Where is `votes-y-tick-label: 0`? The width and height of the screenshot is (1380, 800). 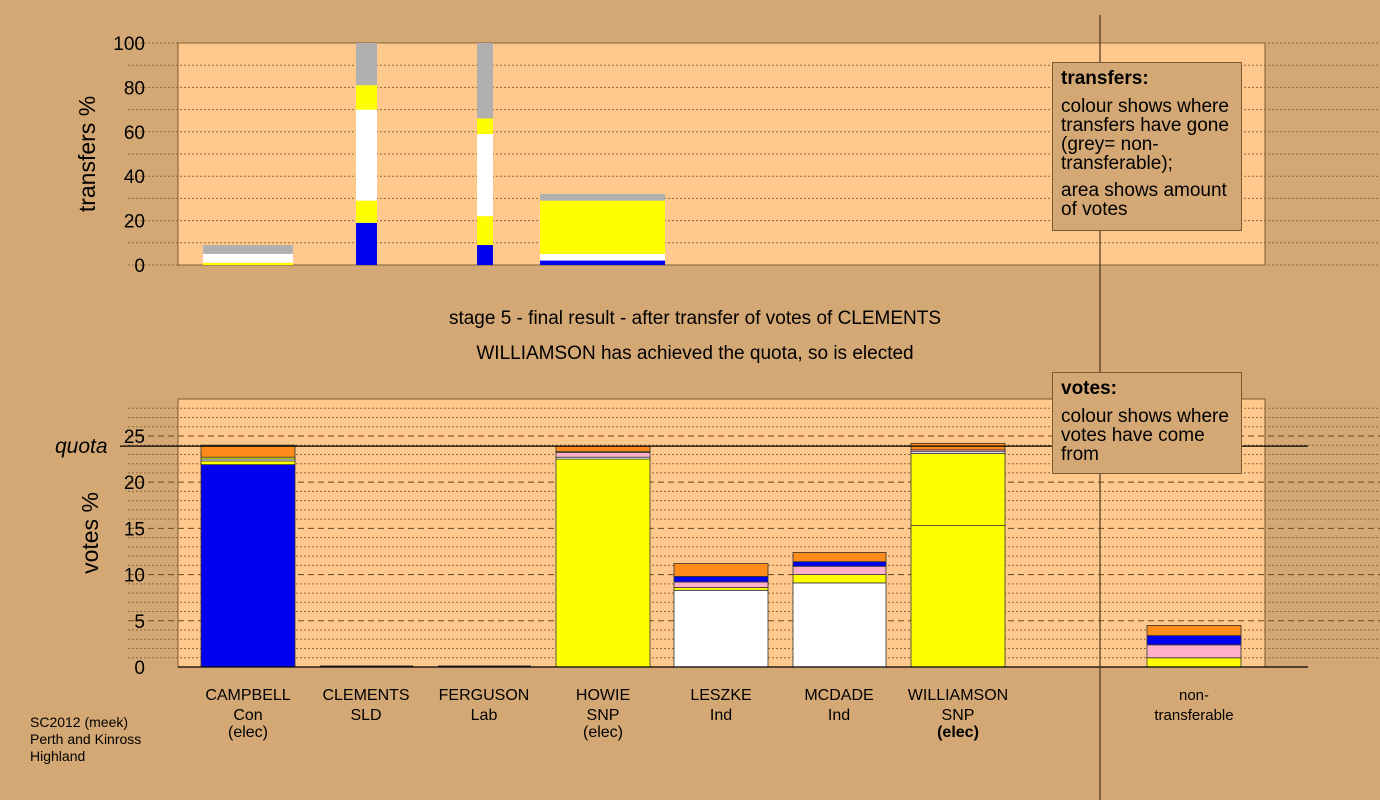
votes-y-tick-label: 0 is located at coordinates (139, 668).